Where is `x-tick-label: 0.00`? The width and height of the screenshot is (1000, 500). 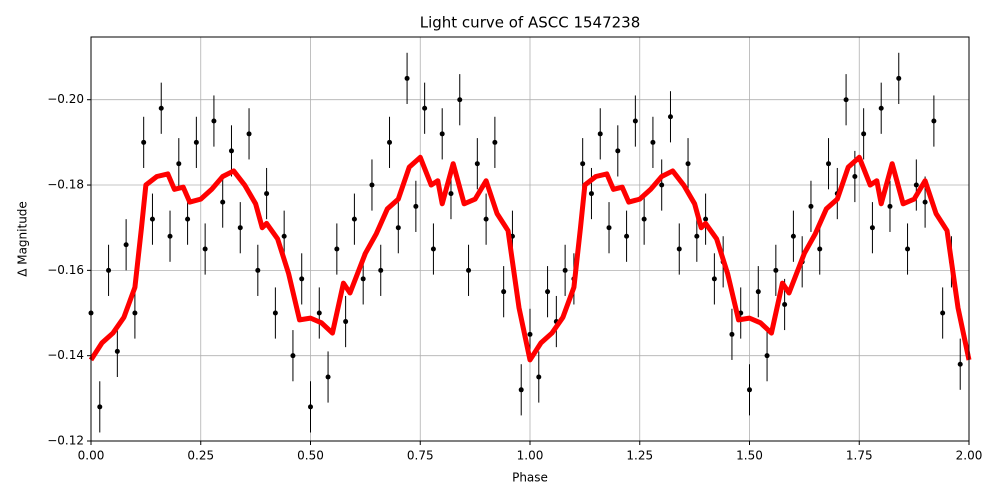 x-tick-label: 0.00 is located at coordinates (91, 456).